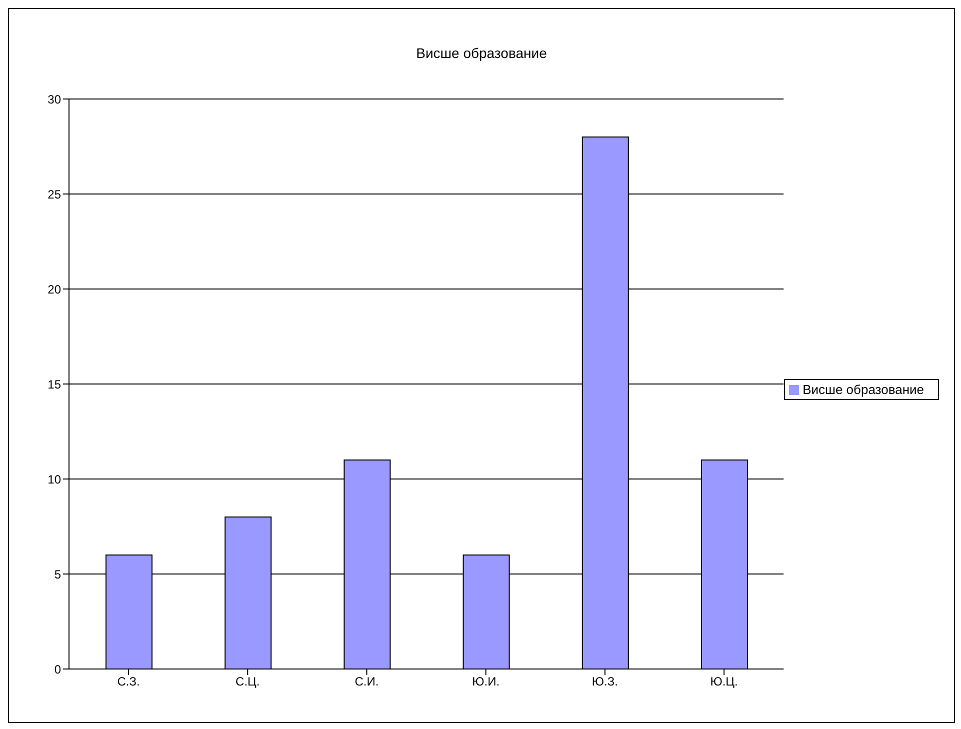 The image size is (961, 729). Describe the element at coordinates (366, 681) in the screenshot. I see `x-tick-label: С.И.` at that location.